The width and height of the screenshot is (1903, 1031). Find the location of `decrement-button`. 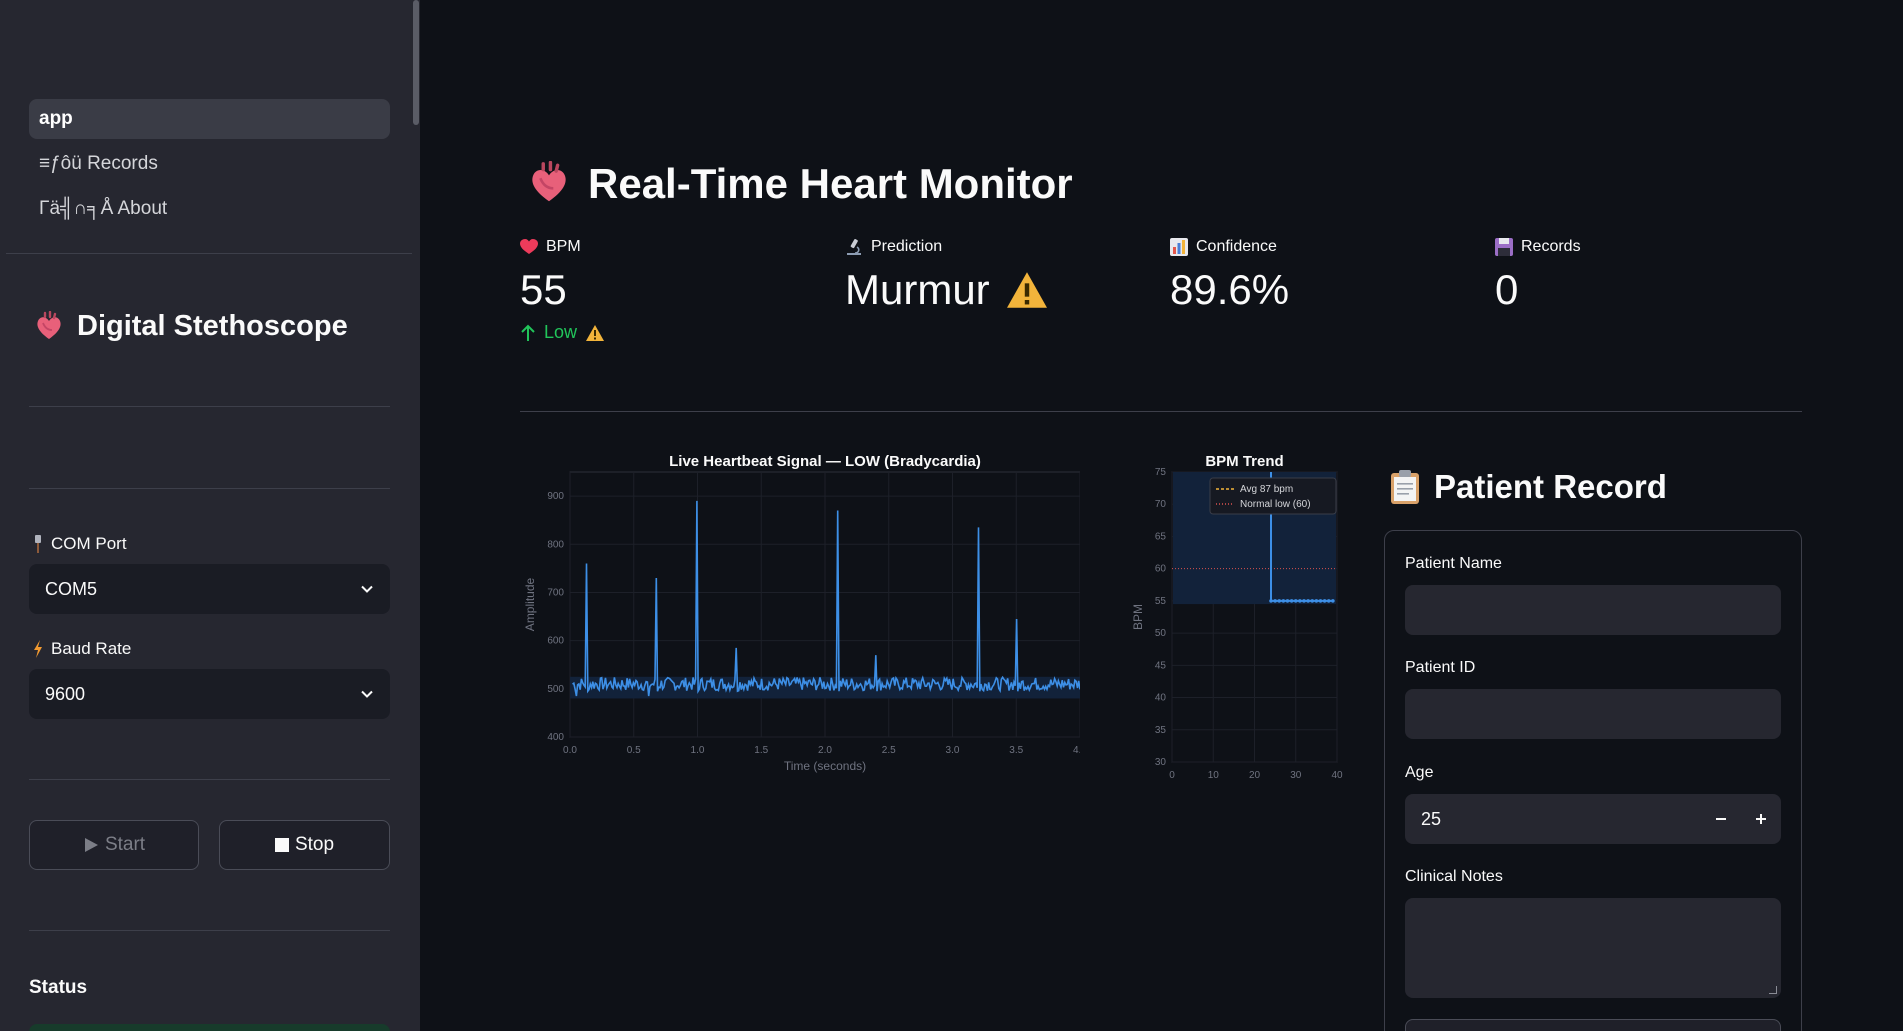

decrement-button is located at coordinates (1721, 819).